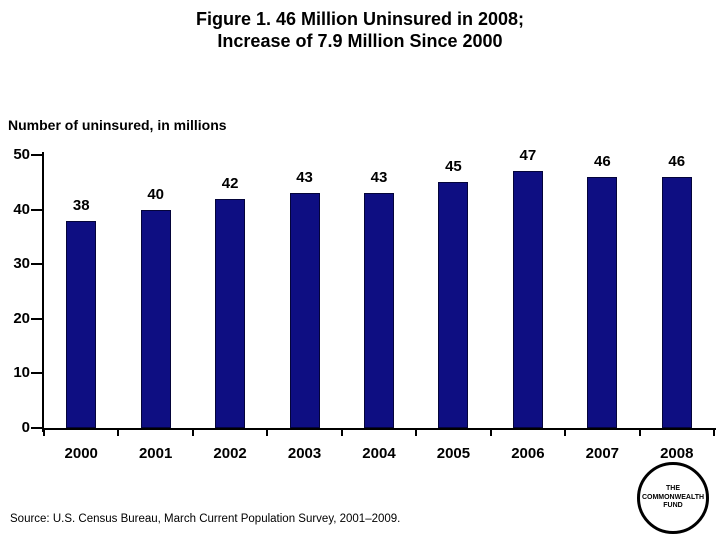  Describe the element at coordinates (155, 318) in the screenshot. I see `bar-2001` at that location.